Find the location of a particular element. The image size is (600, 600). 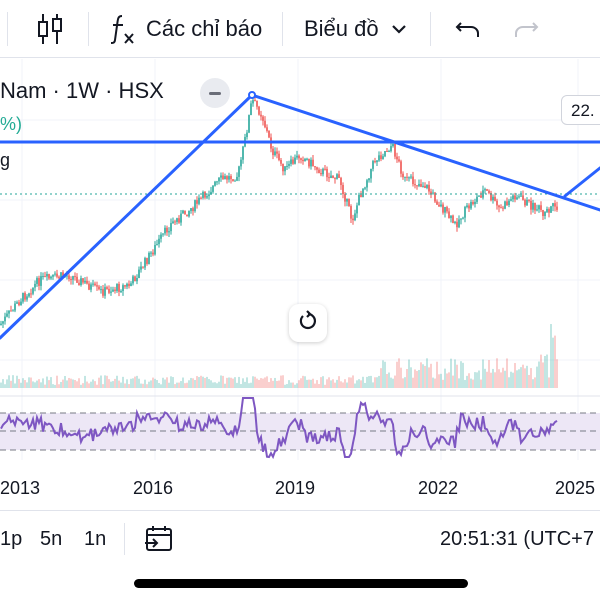

time-tick-label: 2013 is located at coordinates (20, 488).